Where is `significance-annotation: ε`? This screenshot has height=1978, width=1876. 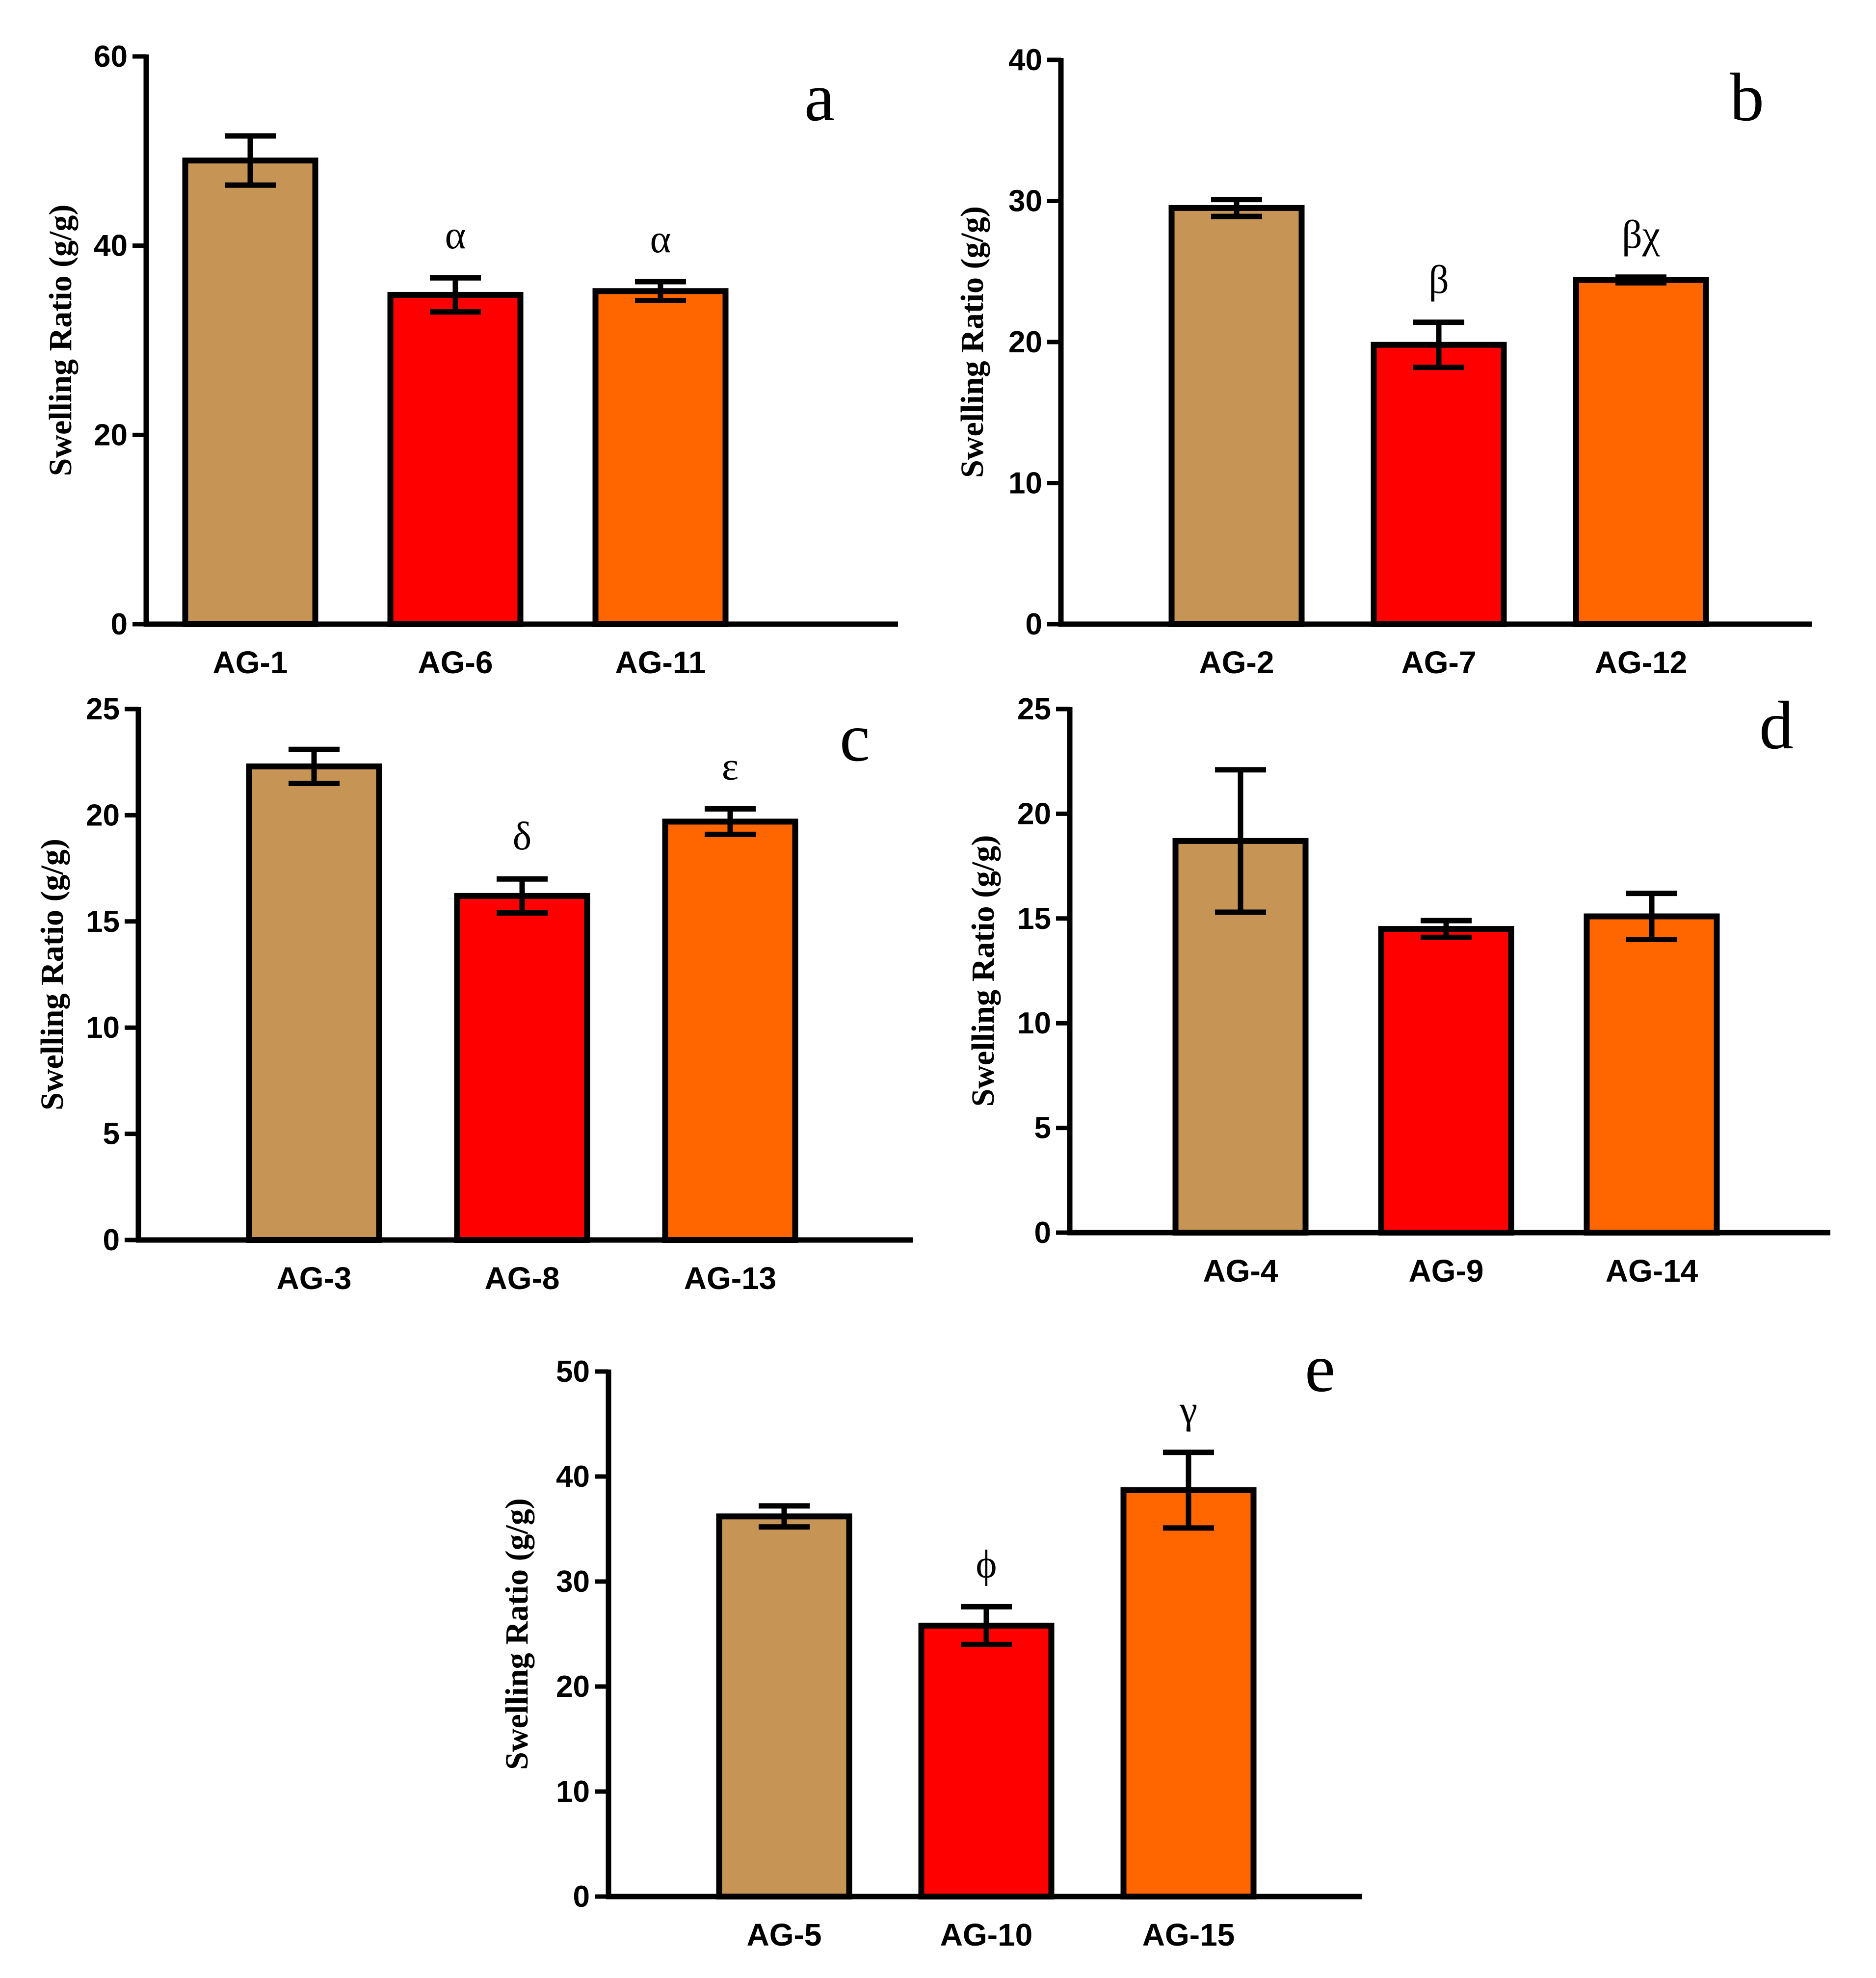 significance-annotation: ε is located at coordinates (730, 765).